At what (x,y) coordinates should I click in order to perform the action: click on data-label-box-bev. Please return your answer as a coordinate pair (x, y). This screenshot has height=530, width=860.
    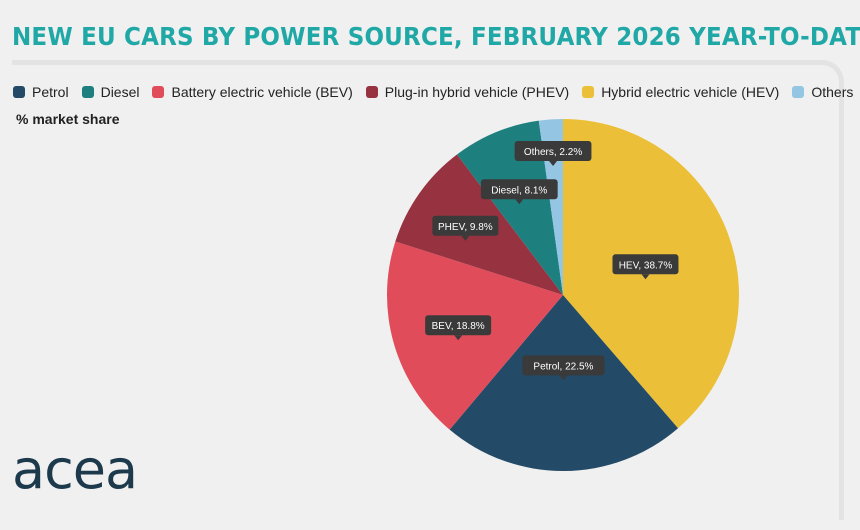
    Looking at the image, I should click on (458, 325).